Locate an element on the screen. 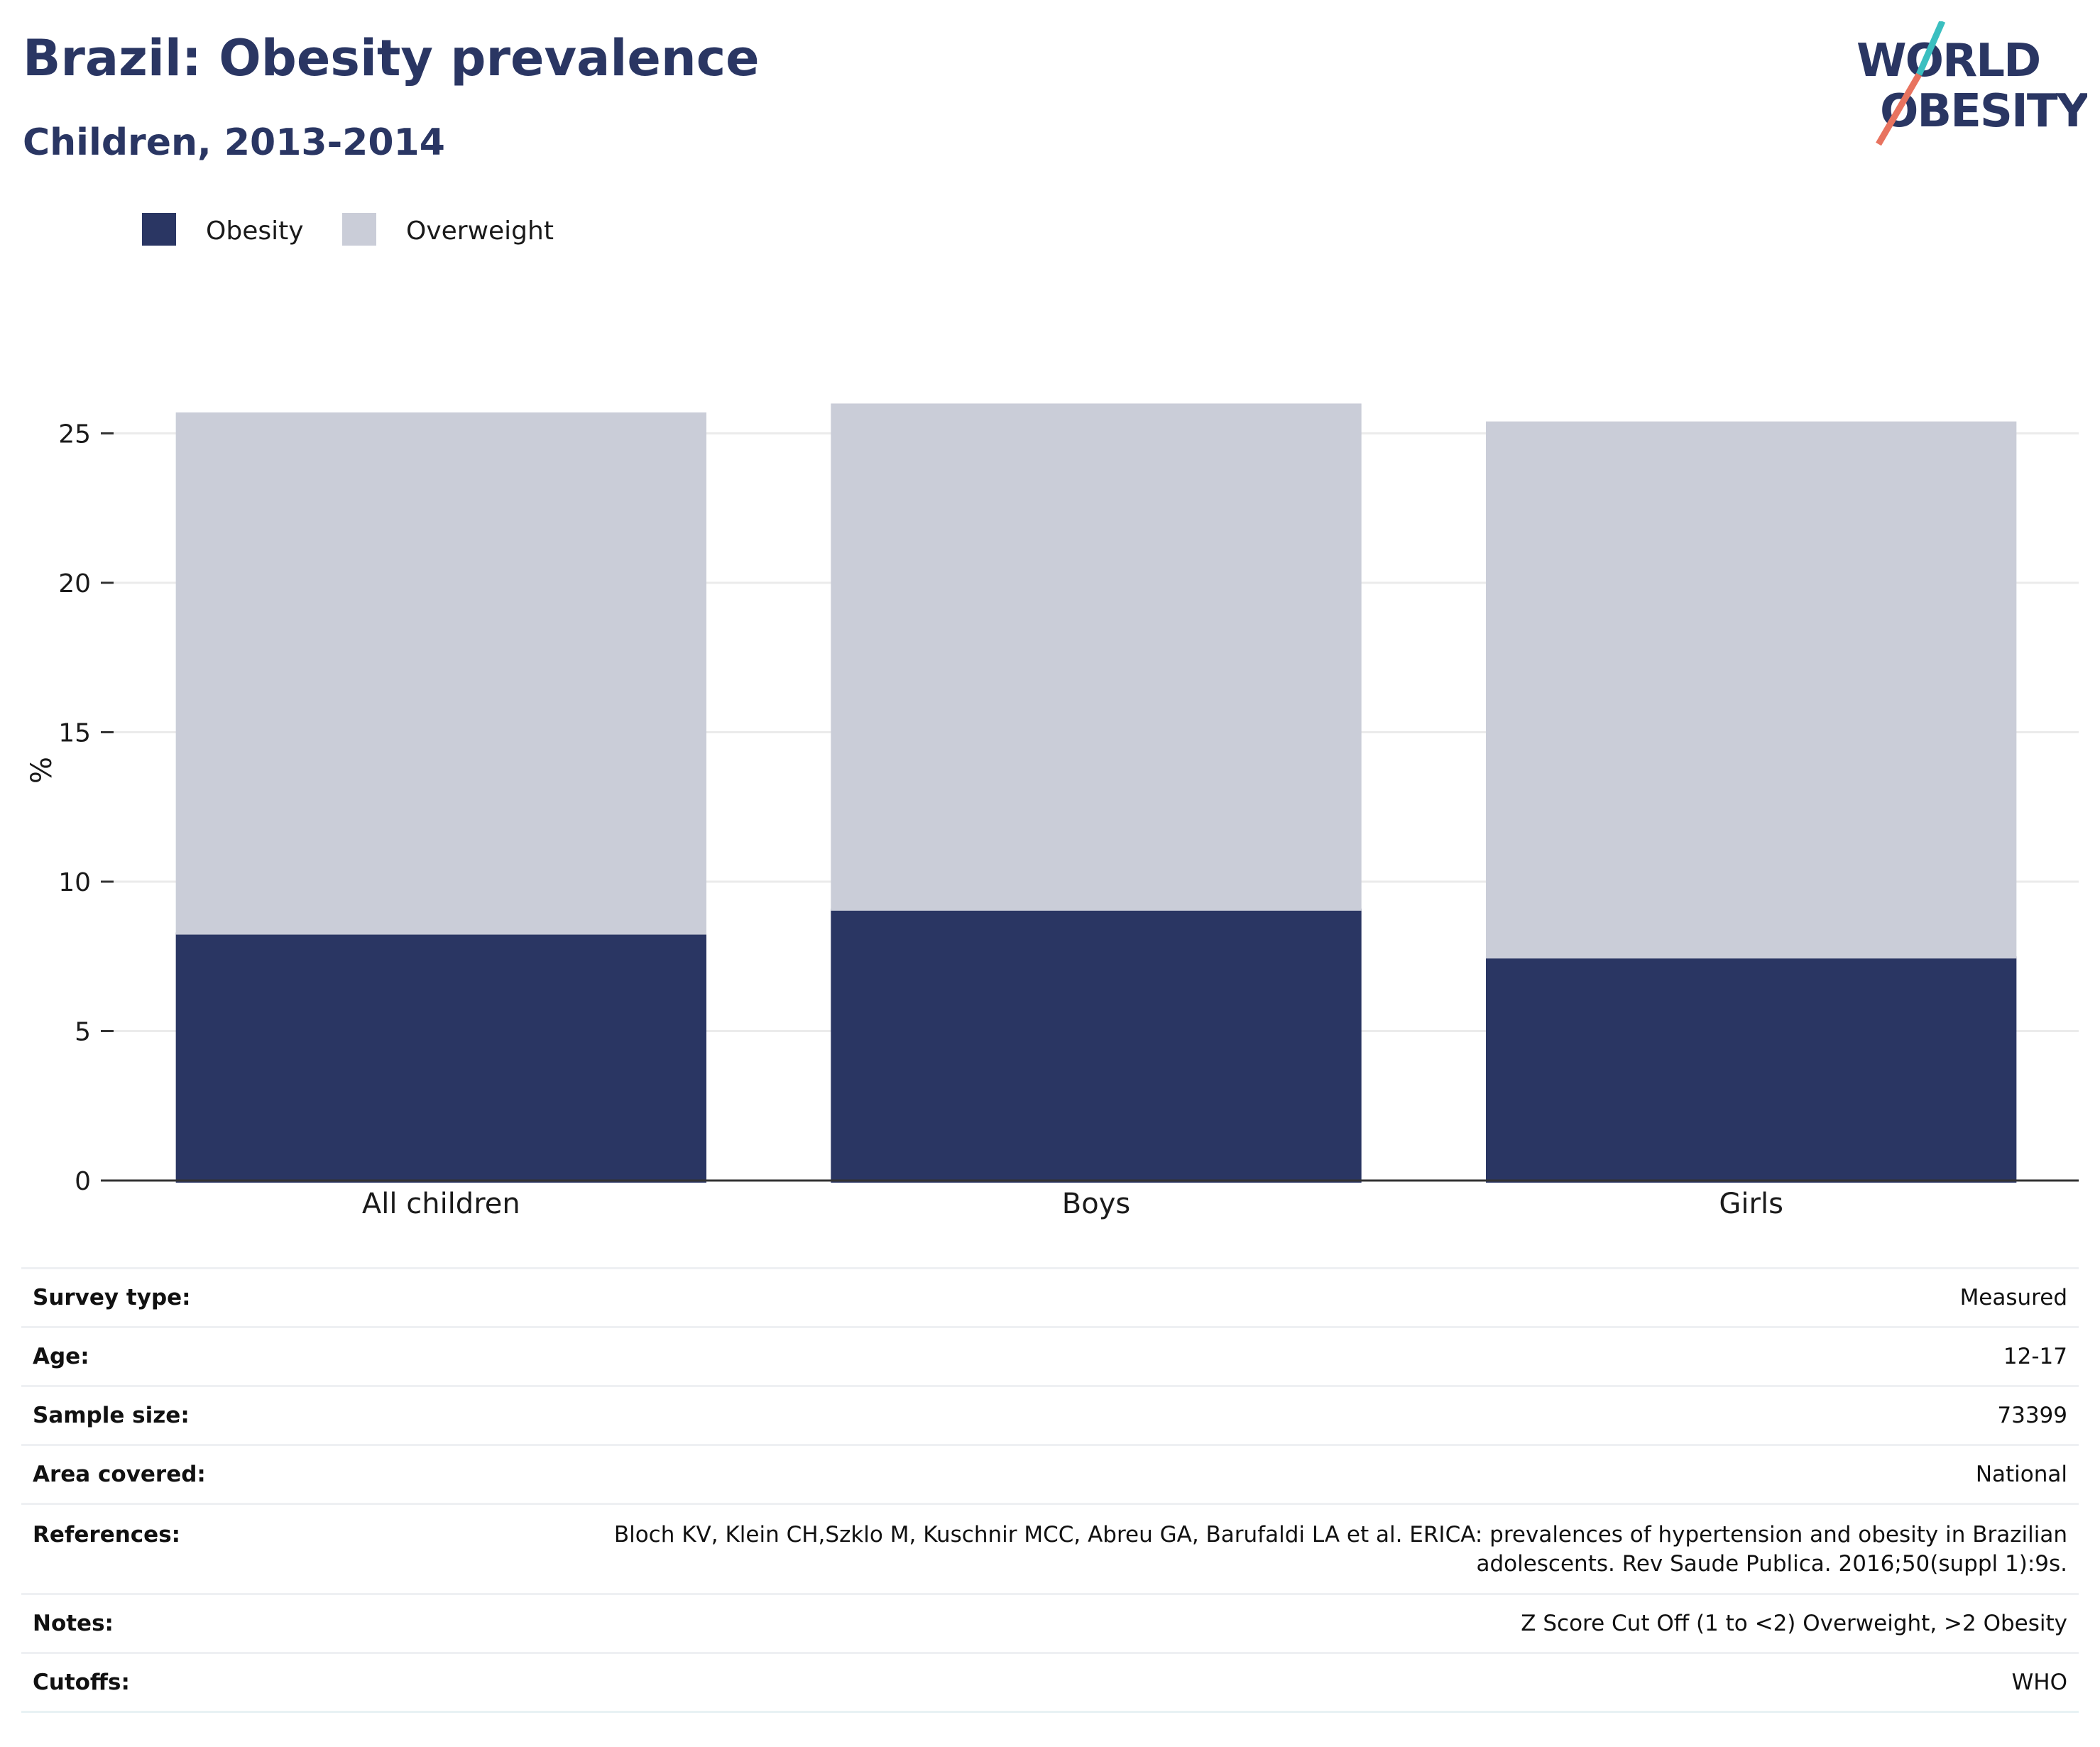  chart-legend: Obesity Overweight is located at coordinates (348, 229).